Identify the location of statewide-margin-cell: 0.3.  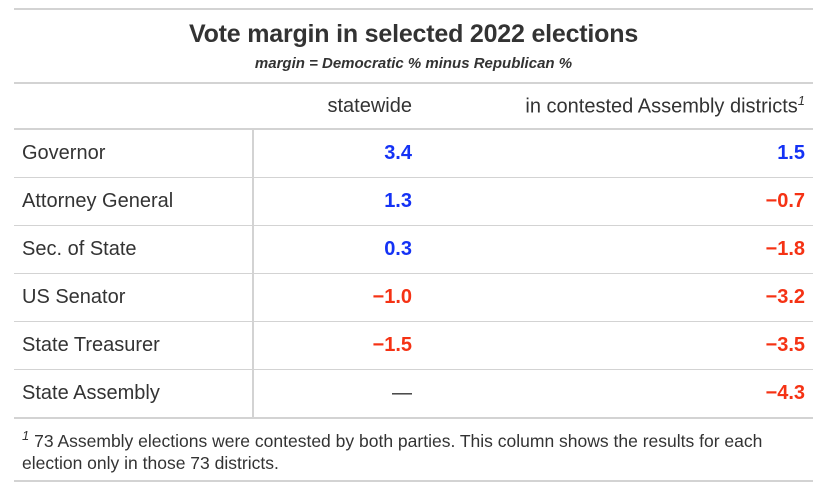
(336, 249).